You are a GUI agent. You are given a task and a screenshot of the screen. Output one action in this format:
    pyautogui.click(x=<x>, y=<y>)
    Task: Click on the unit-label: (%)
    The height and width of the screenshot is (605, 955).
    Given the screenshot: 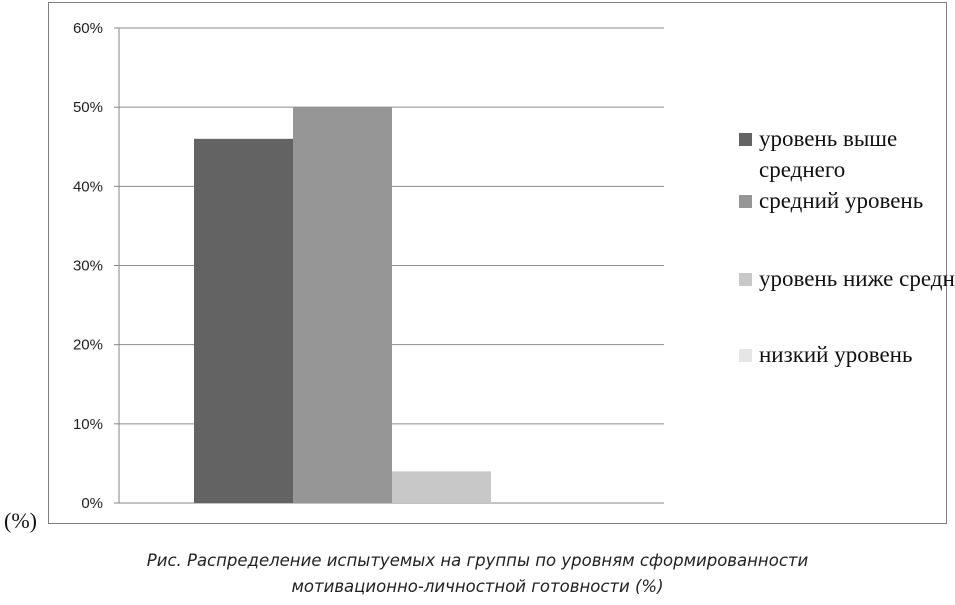 What is the action you would take?
    pyautogui.click(x=20, y=520)
    